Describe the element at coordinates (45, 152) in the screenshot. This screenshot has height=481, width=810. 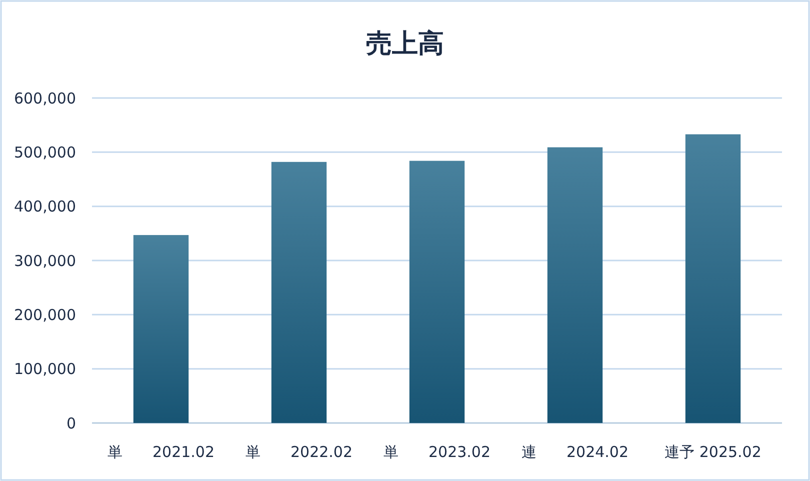
I see `y-tick-label: 500,000` at that location.